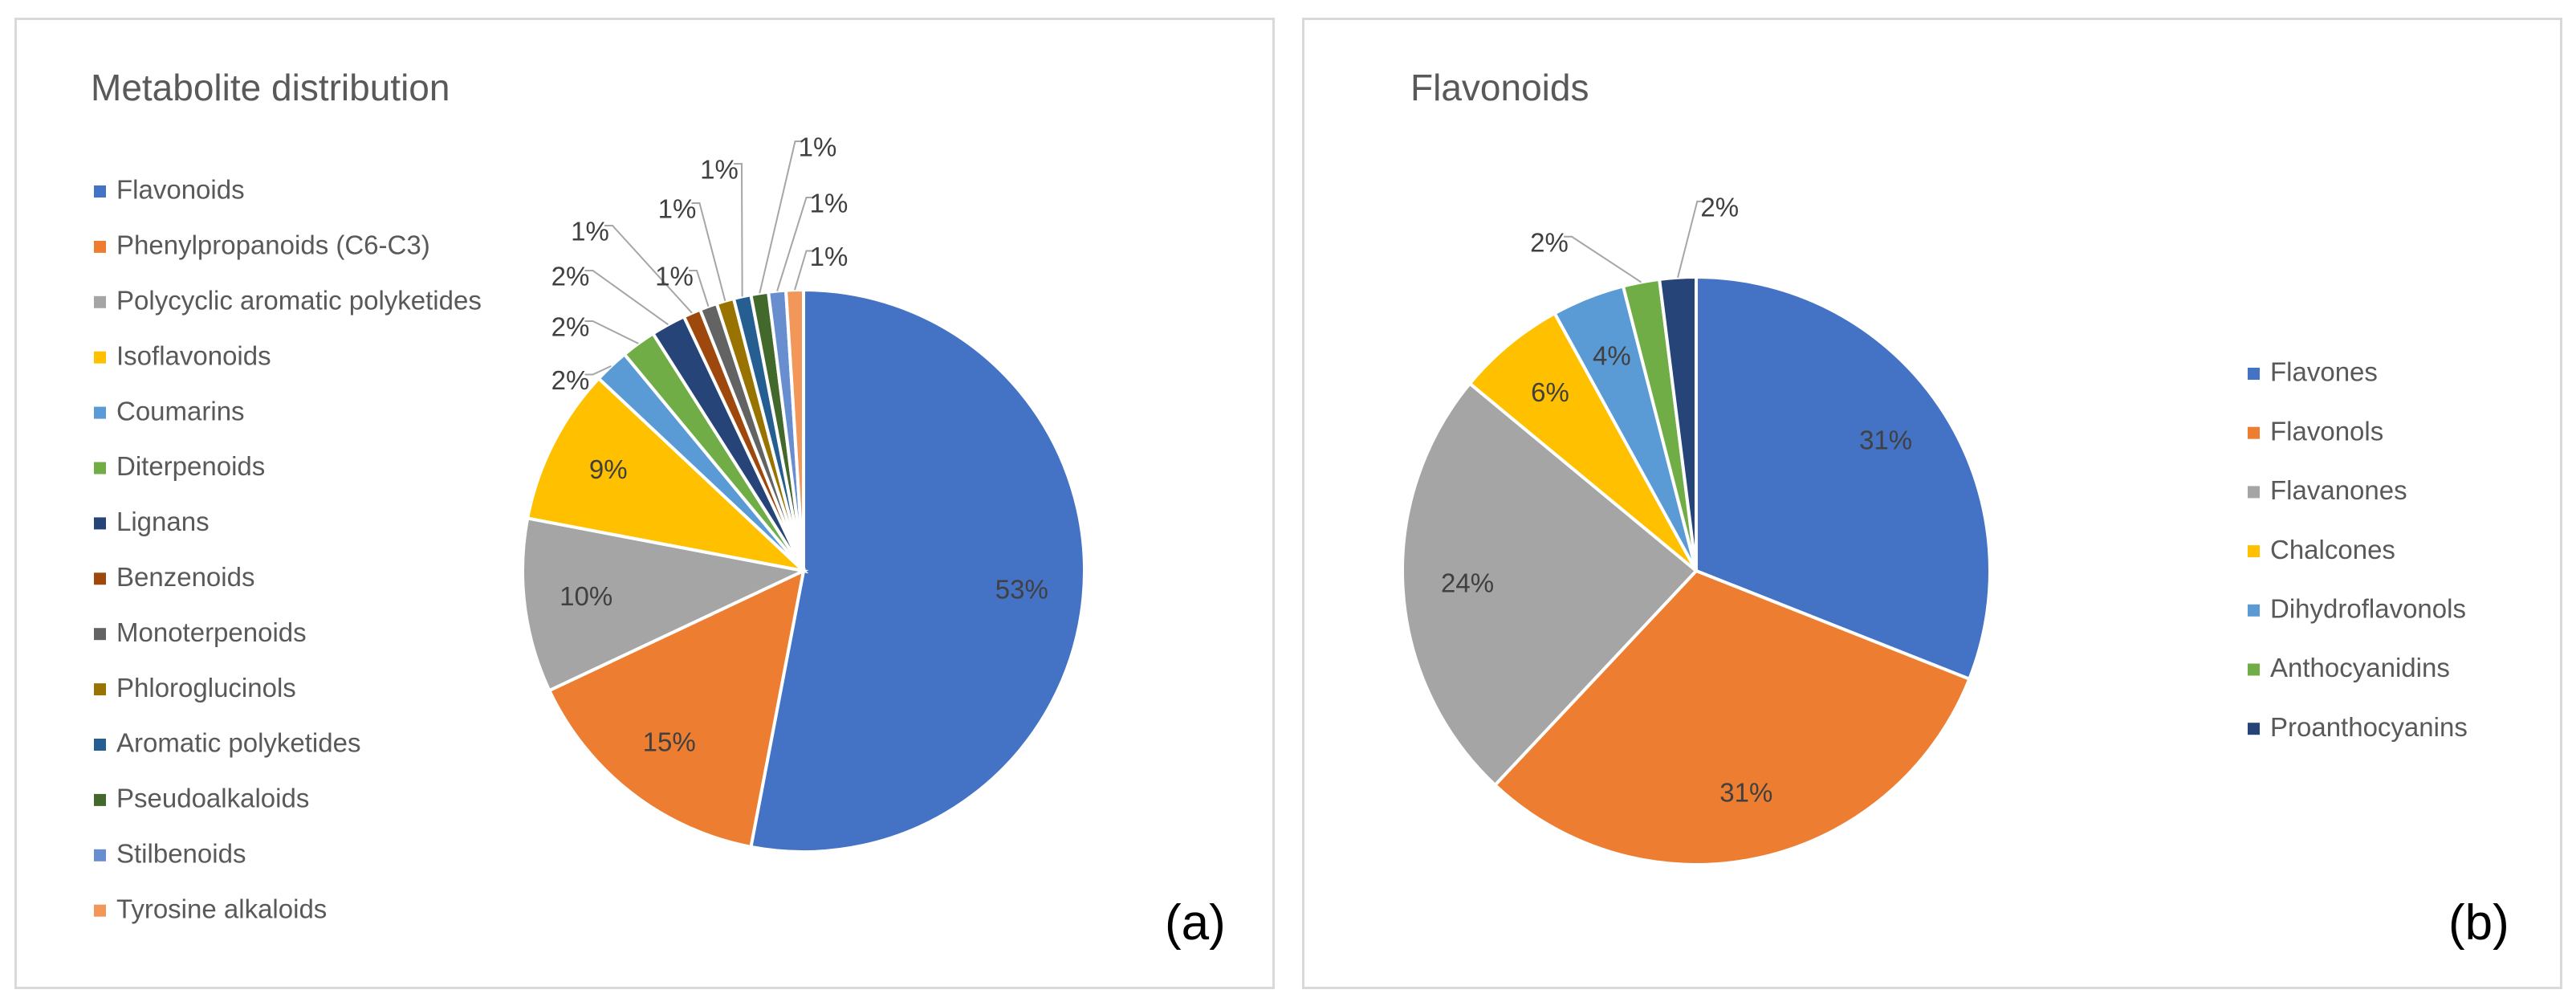 This screenshot has height=1006, width=2576. Describe the element at coordinates (185, 577) in the screenshot. I see `legend-item-benzenoids: Benzenoids` at that location.